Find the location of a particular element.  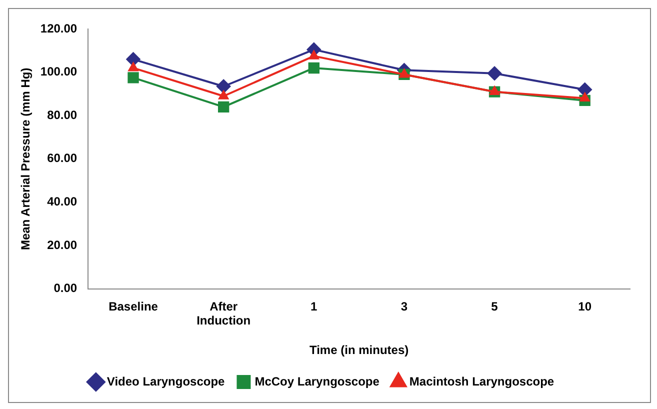

x-tick-label: After Induction is located at coordinates (223, 313).